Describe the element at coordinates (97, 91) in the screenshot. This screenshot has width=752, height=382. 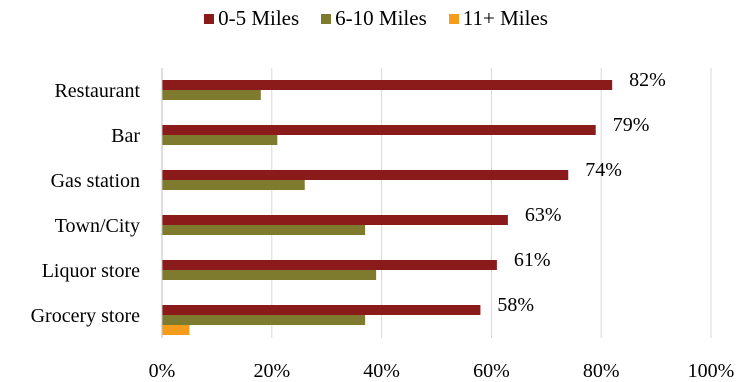
I see `category-label: Restaurant` at that location.